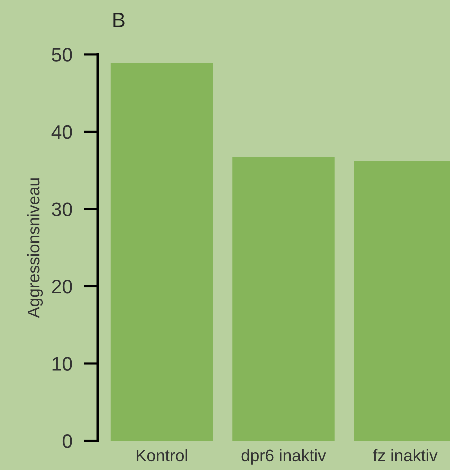  I want to click on y-axis-title: Aggressionsniveau, so click(36, 248).